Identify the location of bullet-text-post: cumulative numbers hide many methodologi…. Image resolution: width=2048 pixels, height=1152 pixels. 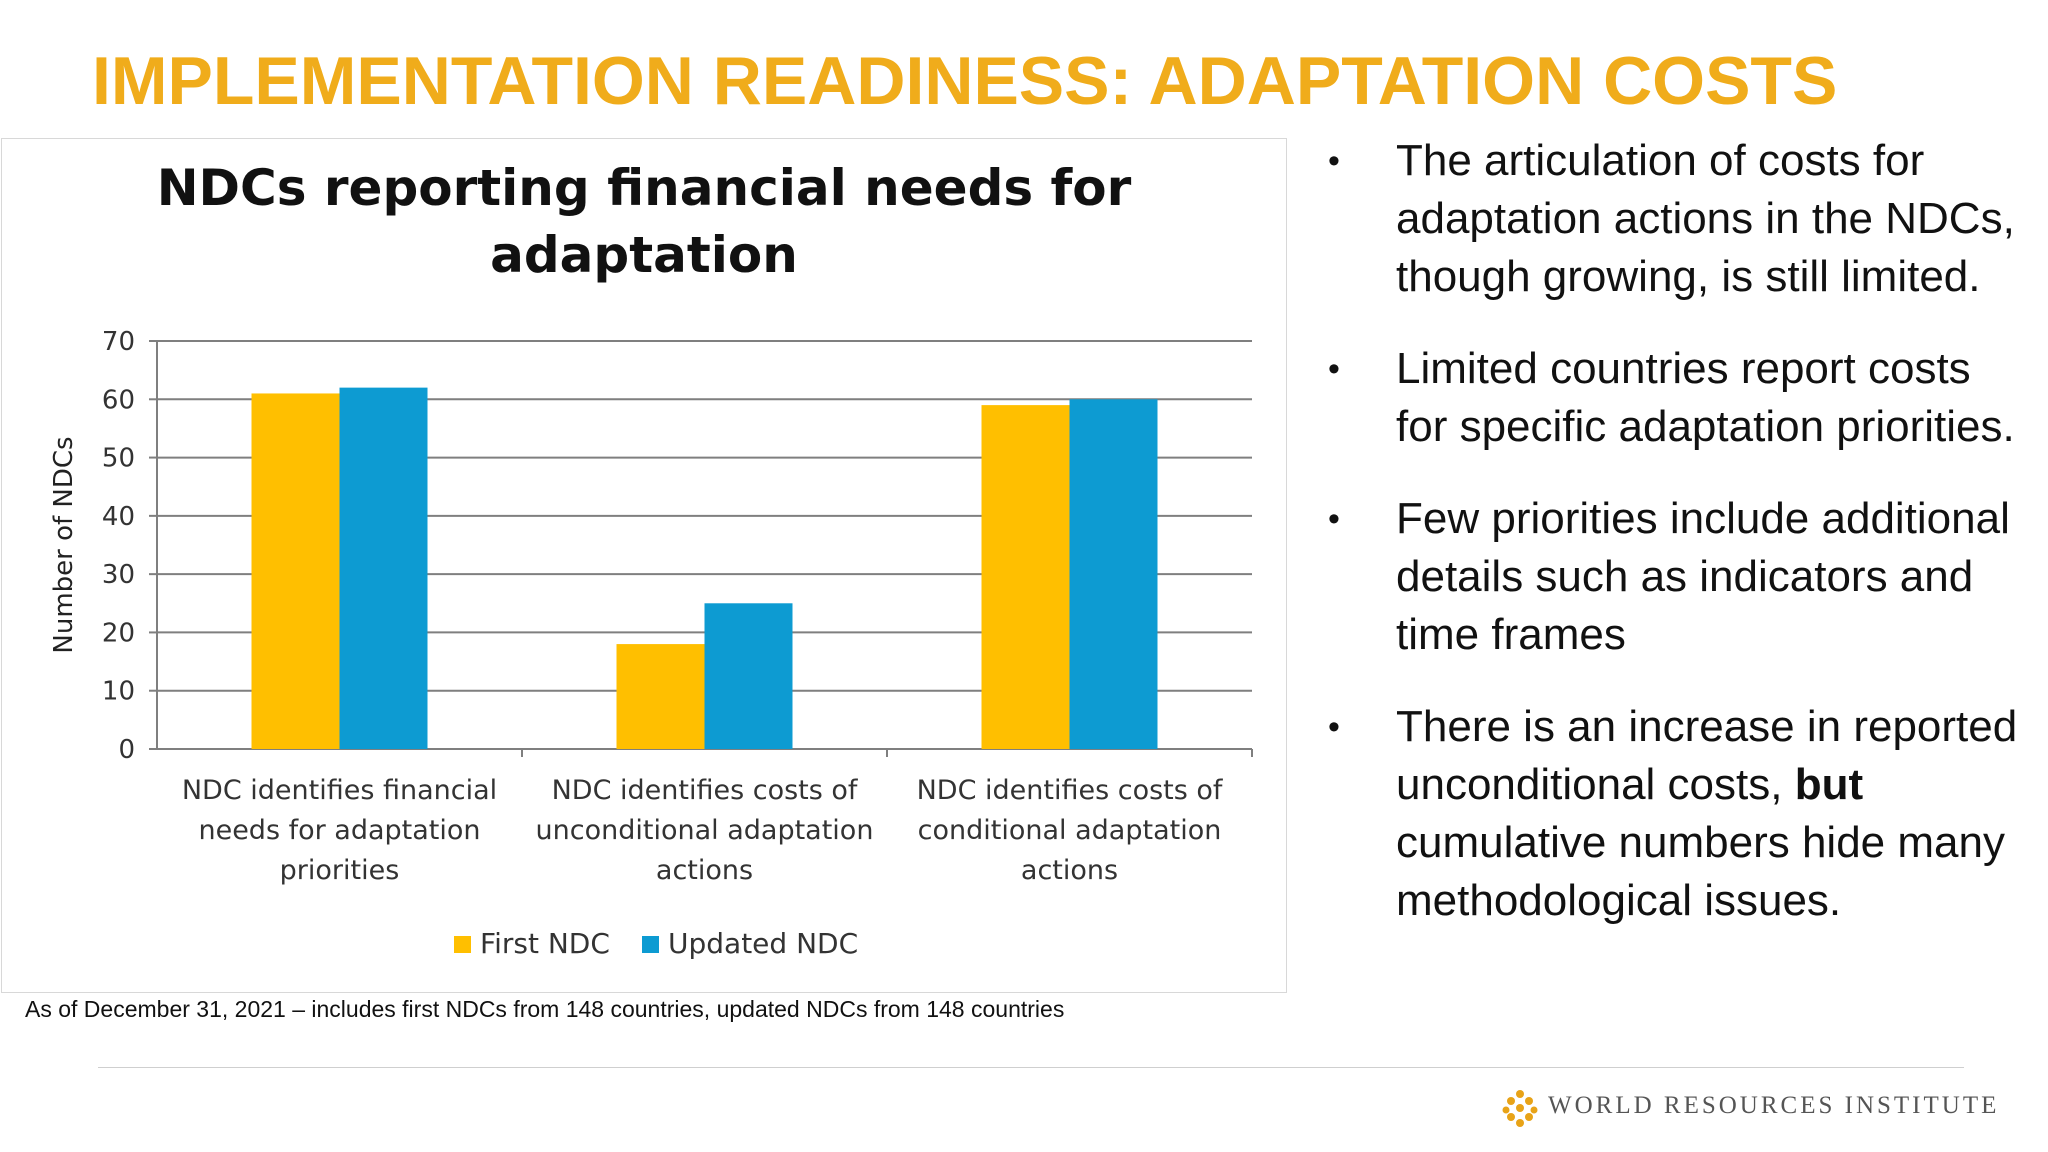
(1700, 871).